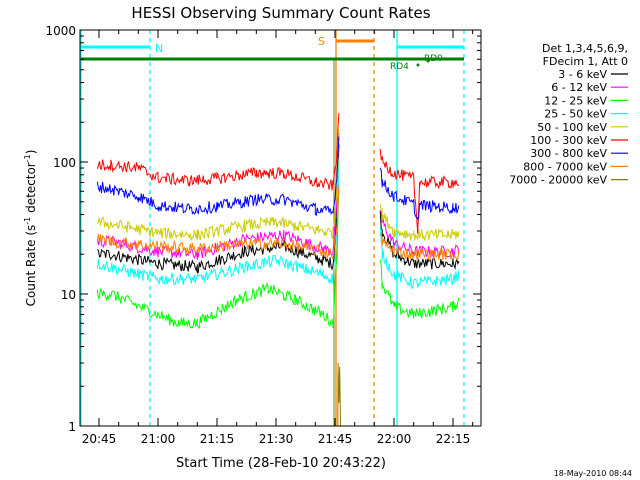 The image size is (640, 480). Describe the element at coordinates (572, 127) in the screenshot. I see `legend-label-4: 50 - 100 keV` at that location.